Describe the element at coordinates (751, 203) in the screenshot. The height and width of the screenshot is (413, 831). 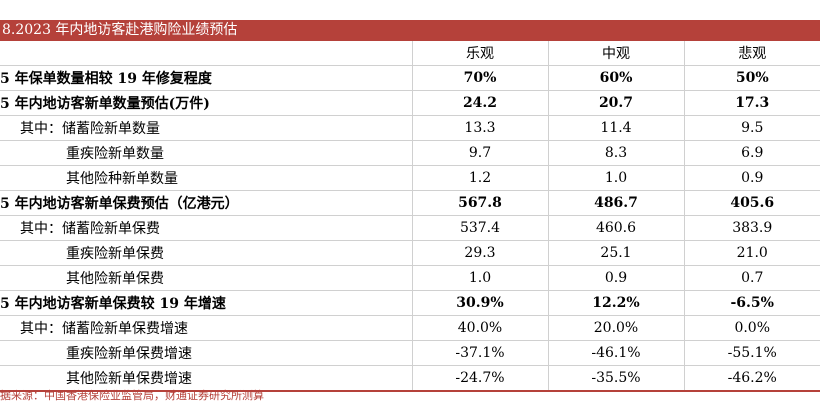
I see `value-pessimistic: 405.6` at that location.